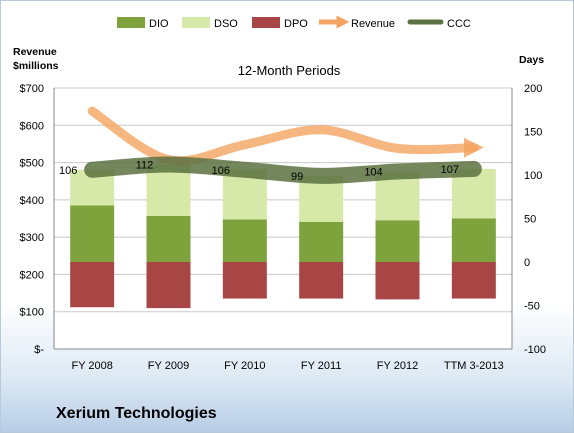 Image resolution: width=574 pixels, height=433 pixels. I want to click on left-tick-label: $400, so click(32, 201).